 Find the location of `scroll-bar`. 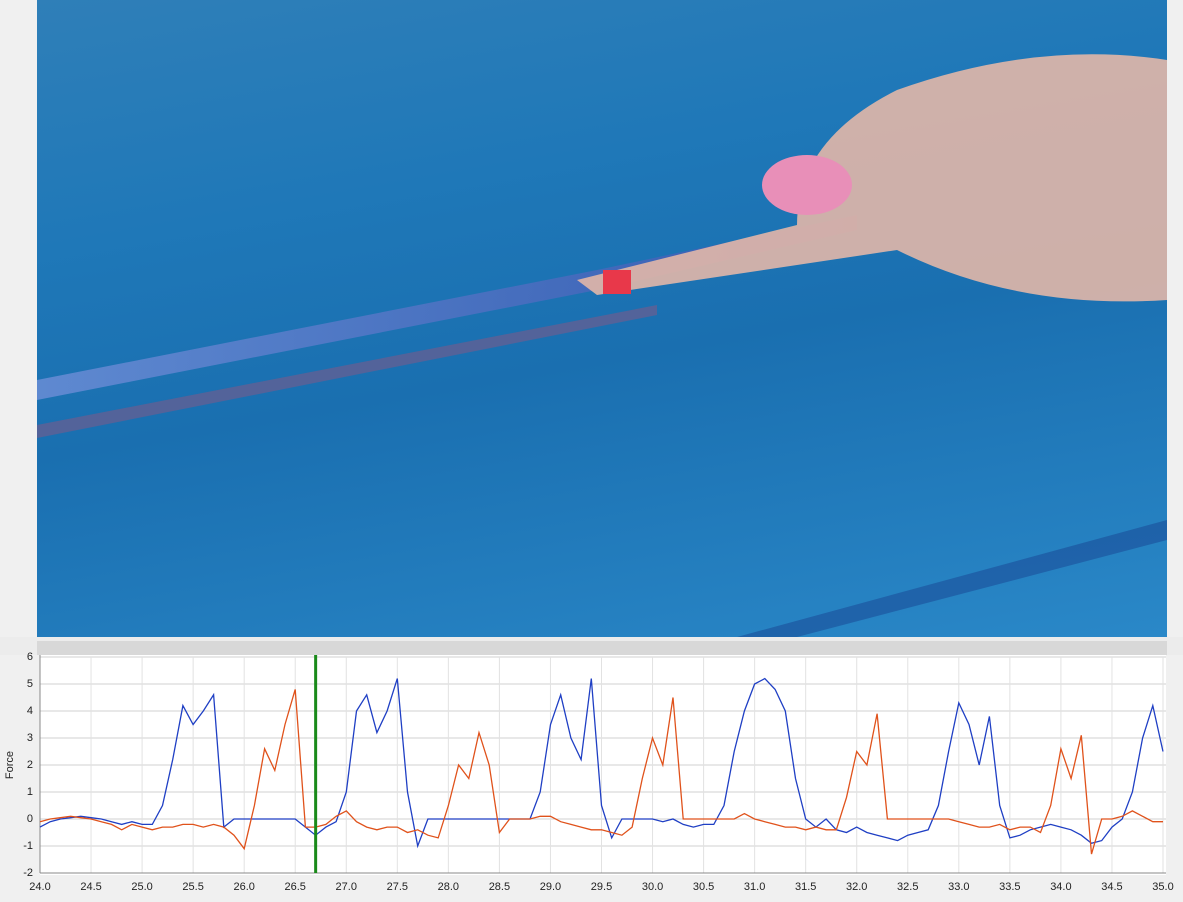

scroll-bar is located at coordinates (602, 648).